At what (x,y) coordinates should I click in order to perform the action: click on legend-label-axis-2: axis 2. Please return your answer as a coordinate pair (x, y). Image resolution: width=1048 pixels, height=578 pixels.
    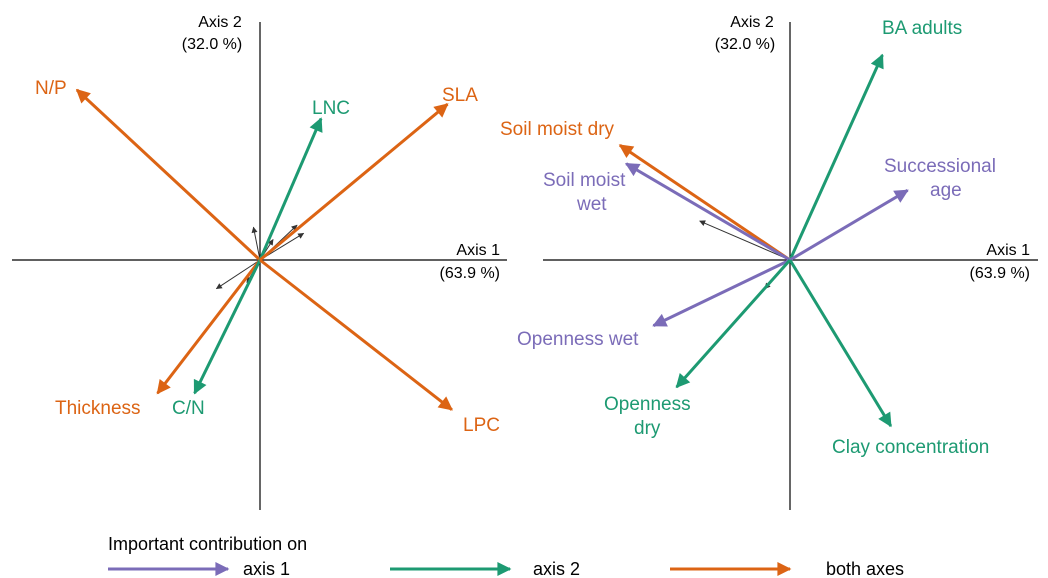
    Looking at the image, I should click on (556, 568).